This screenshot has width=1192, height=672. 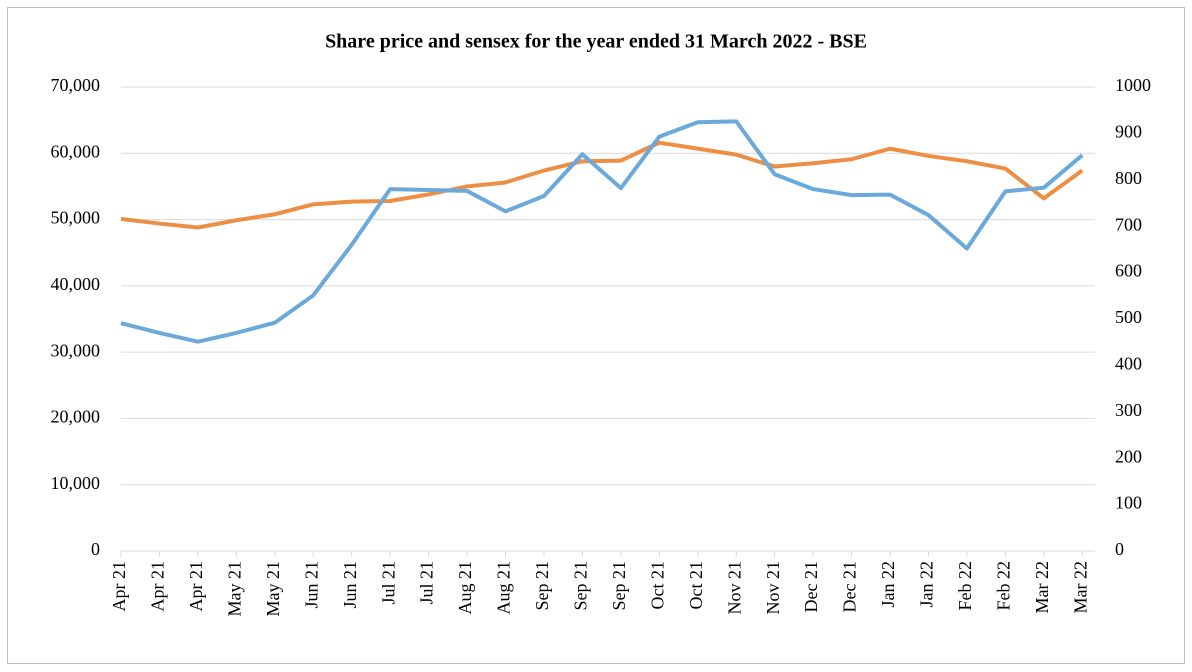 What do you see at coordinates (1128, 364) in the screenshot?
I see `y2-tick-label: 400` at bounding box center [1128, 364].